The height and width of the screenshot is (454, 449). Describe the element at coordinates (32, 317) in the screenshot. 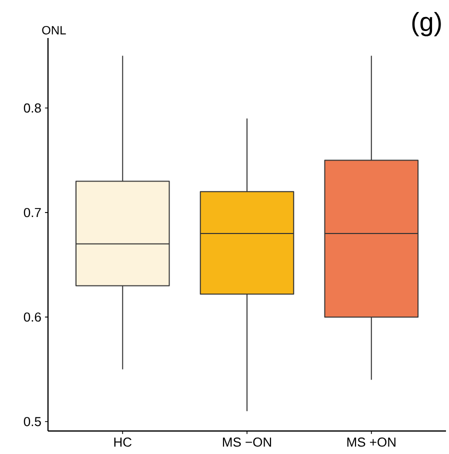

I see `y-tick-label: 0.6` at that location.